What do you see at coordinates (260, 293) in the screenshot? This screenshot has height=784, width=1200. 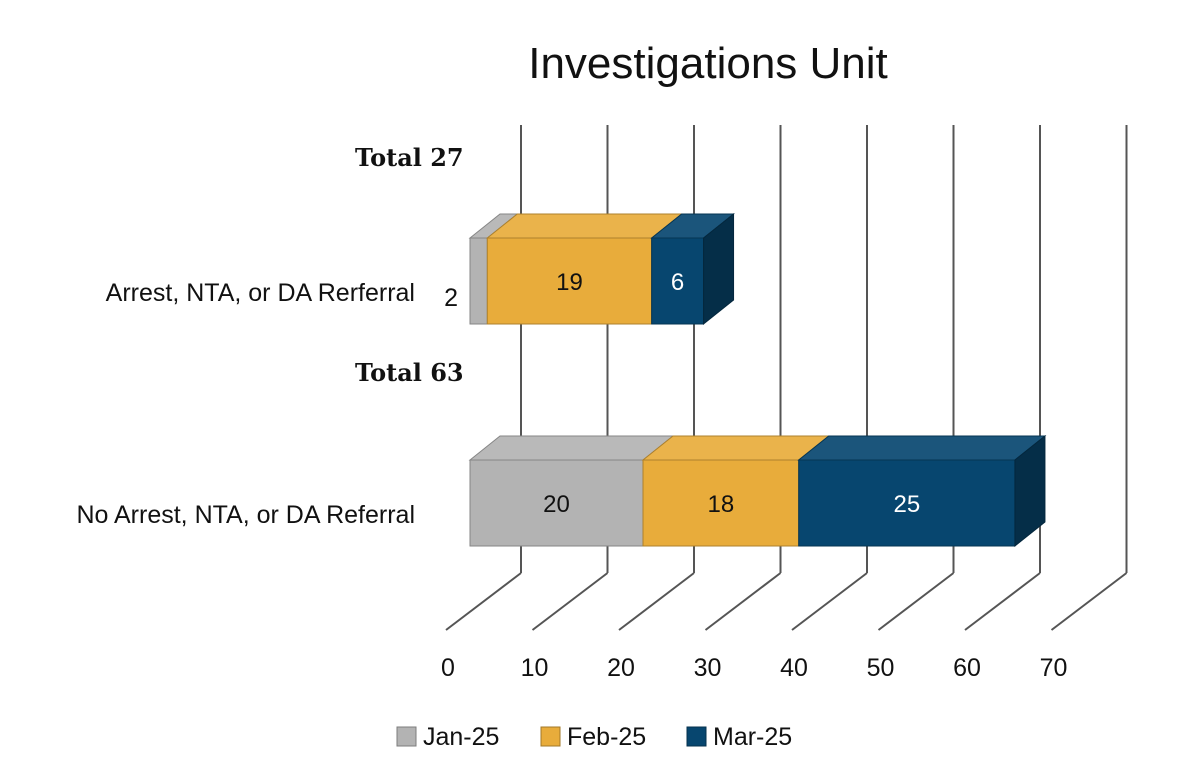 I see `category-label: Arrest, NTA, or DA Rerferral` at bounding box center [260, 293].